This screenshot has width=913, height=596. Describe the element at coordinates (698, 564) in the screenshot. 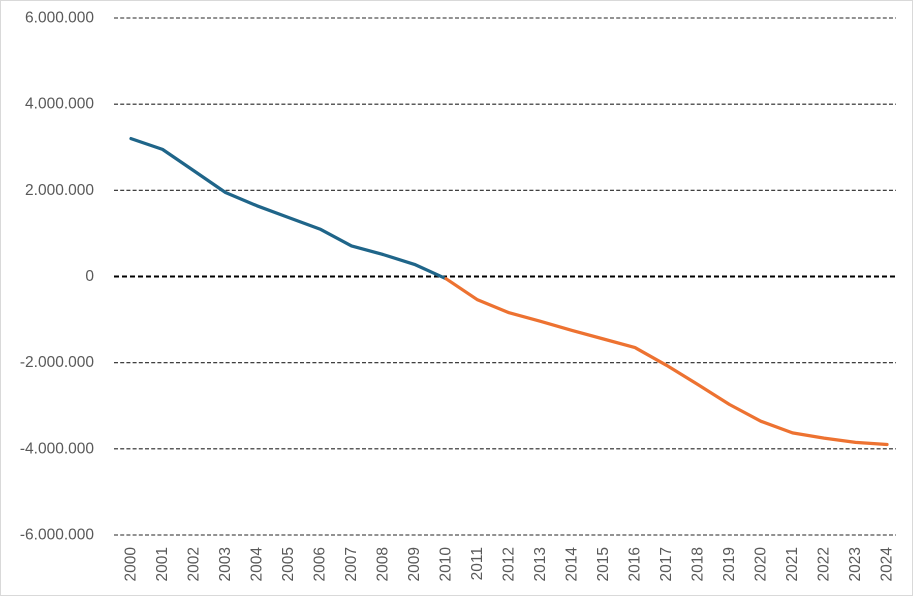

I see `x-axis-tick-label: 2018` at that location.